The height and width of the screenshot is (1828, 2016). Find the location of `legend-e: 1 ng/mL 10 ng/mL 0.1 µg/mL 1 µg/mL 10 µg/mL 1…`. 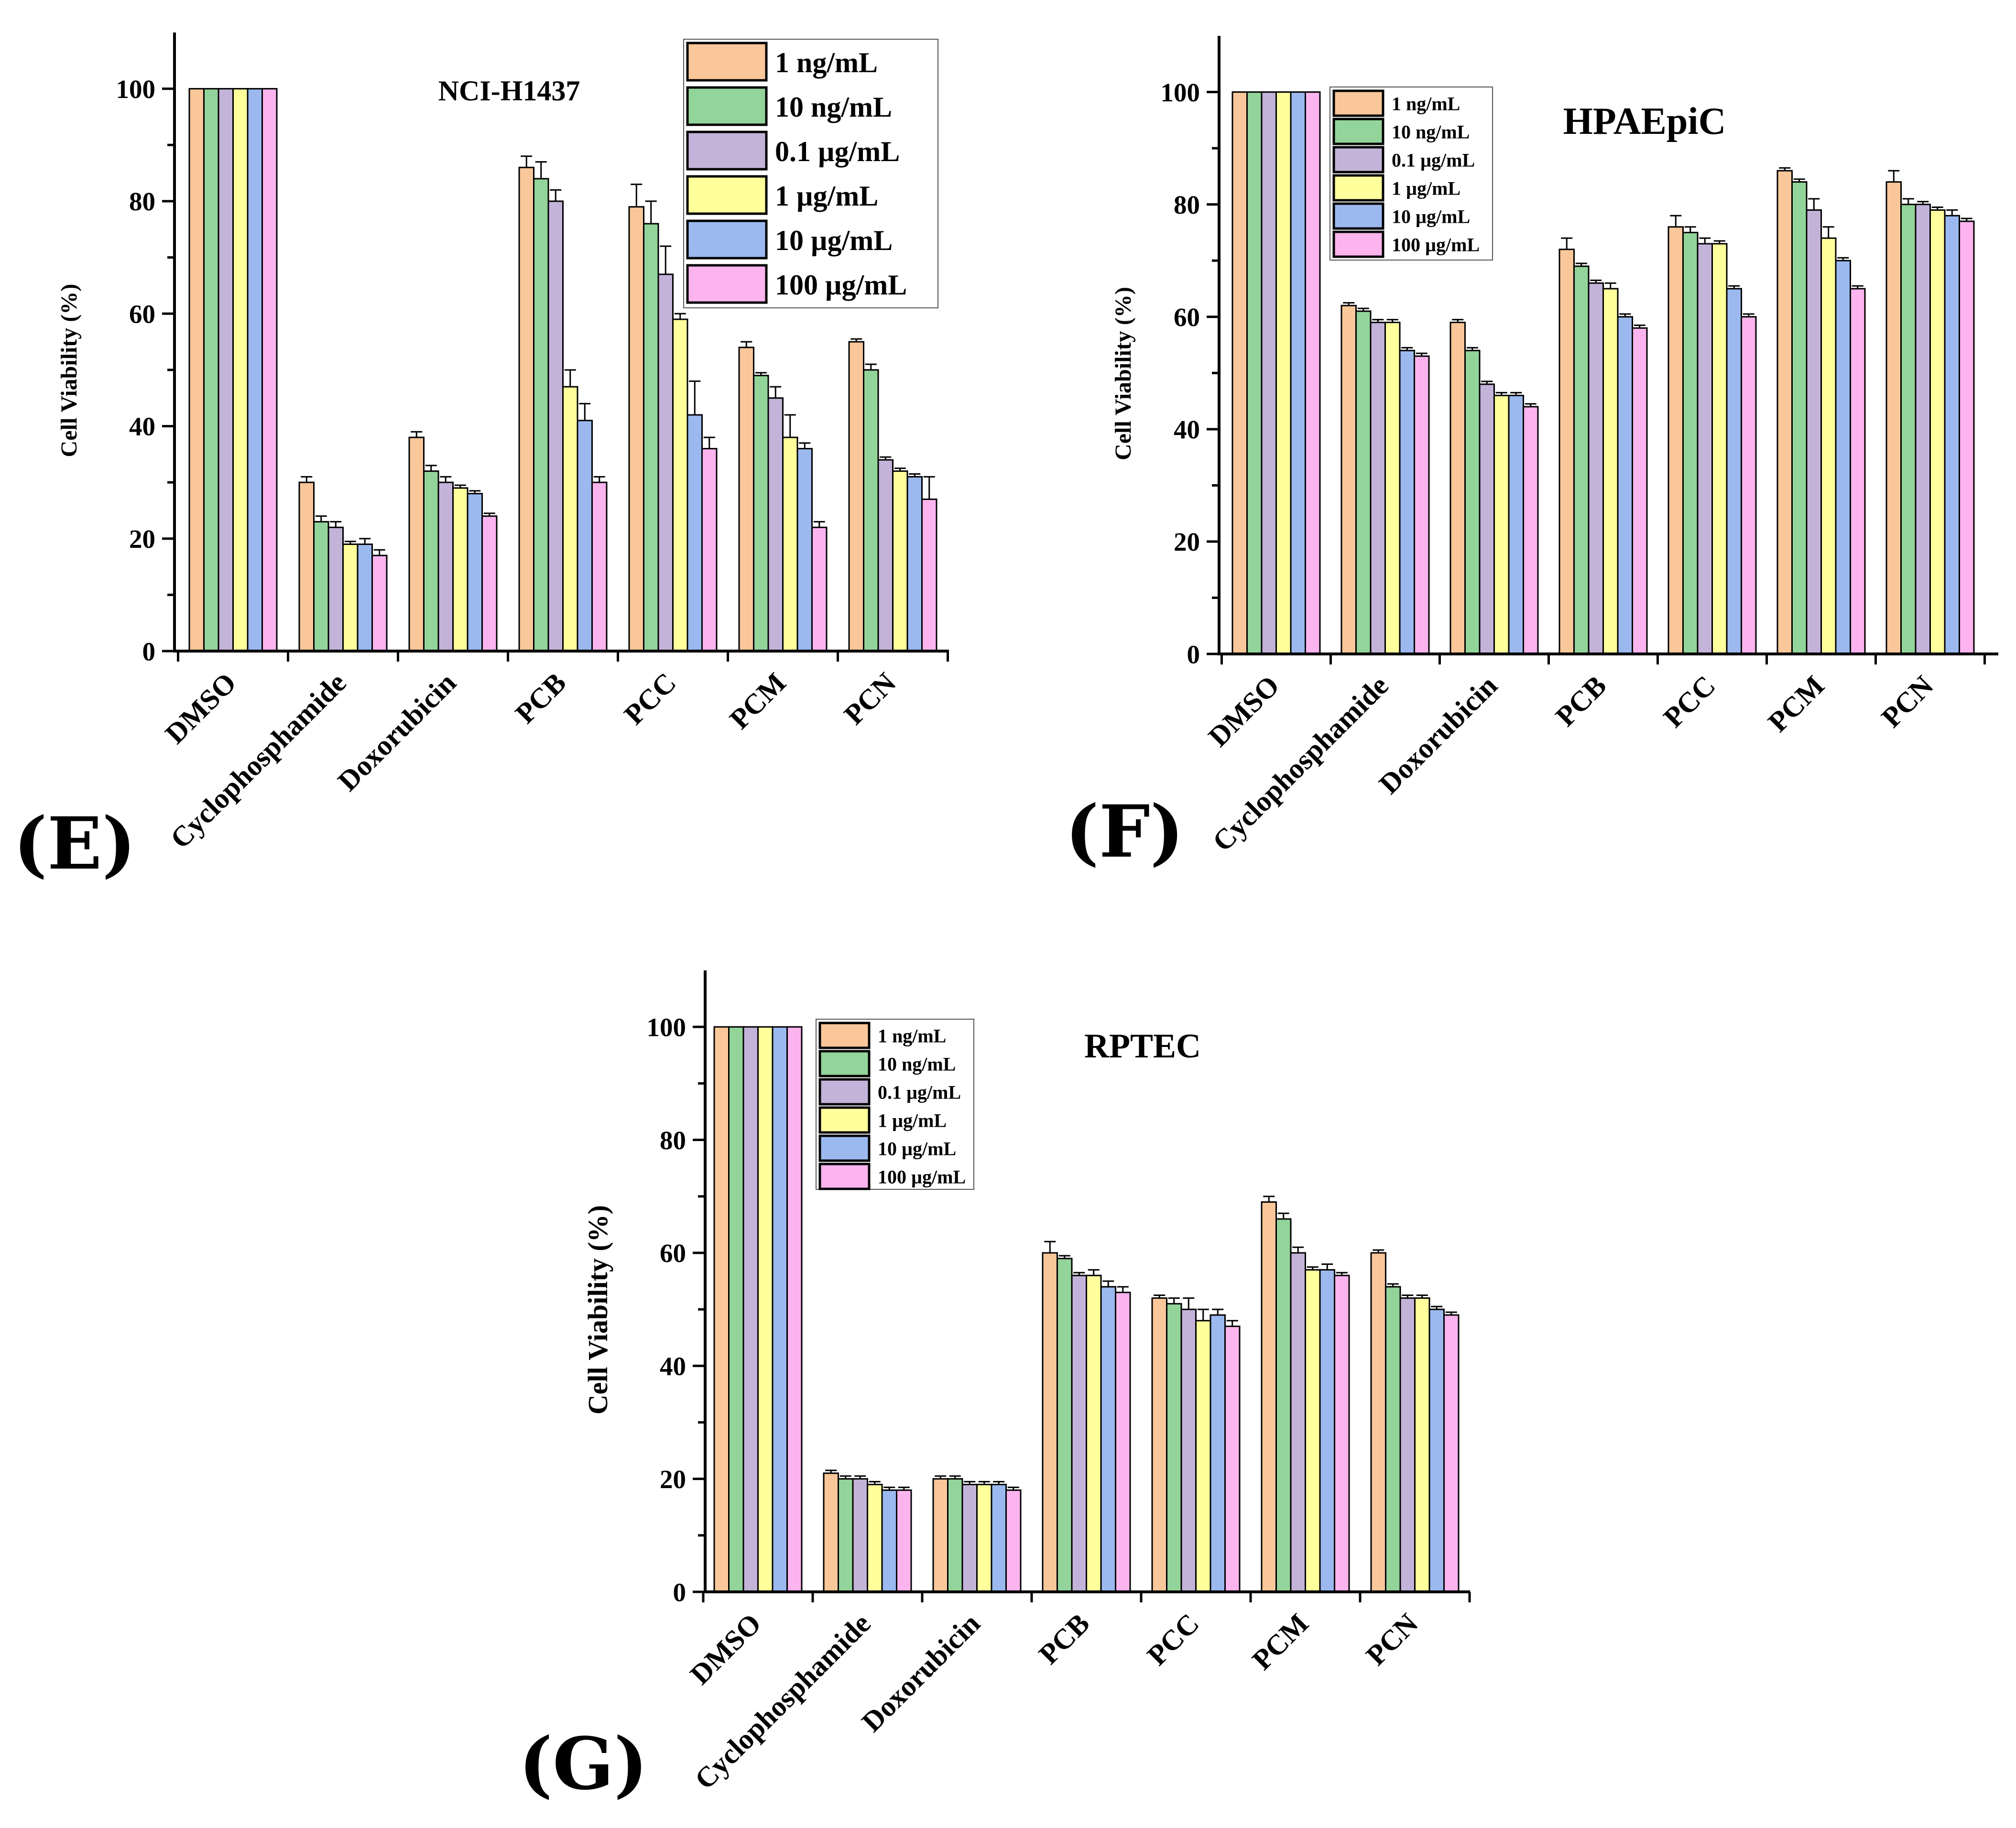

legend-e: 1 ng/mL 10 ng/mL 0.1 µg/mL 1 µg/mL 10 µg/mL 1… is located at coordinates (810, 173).